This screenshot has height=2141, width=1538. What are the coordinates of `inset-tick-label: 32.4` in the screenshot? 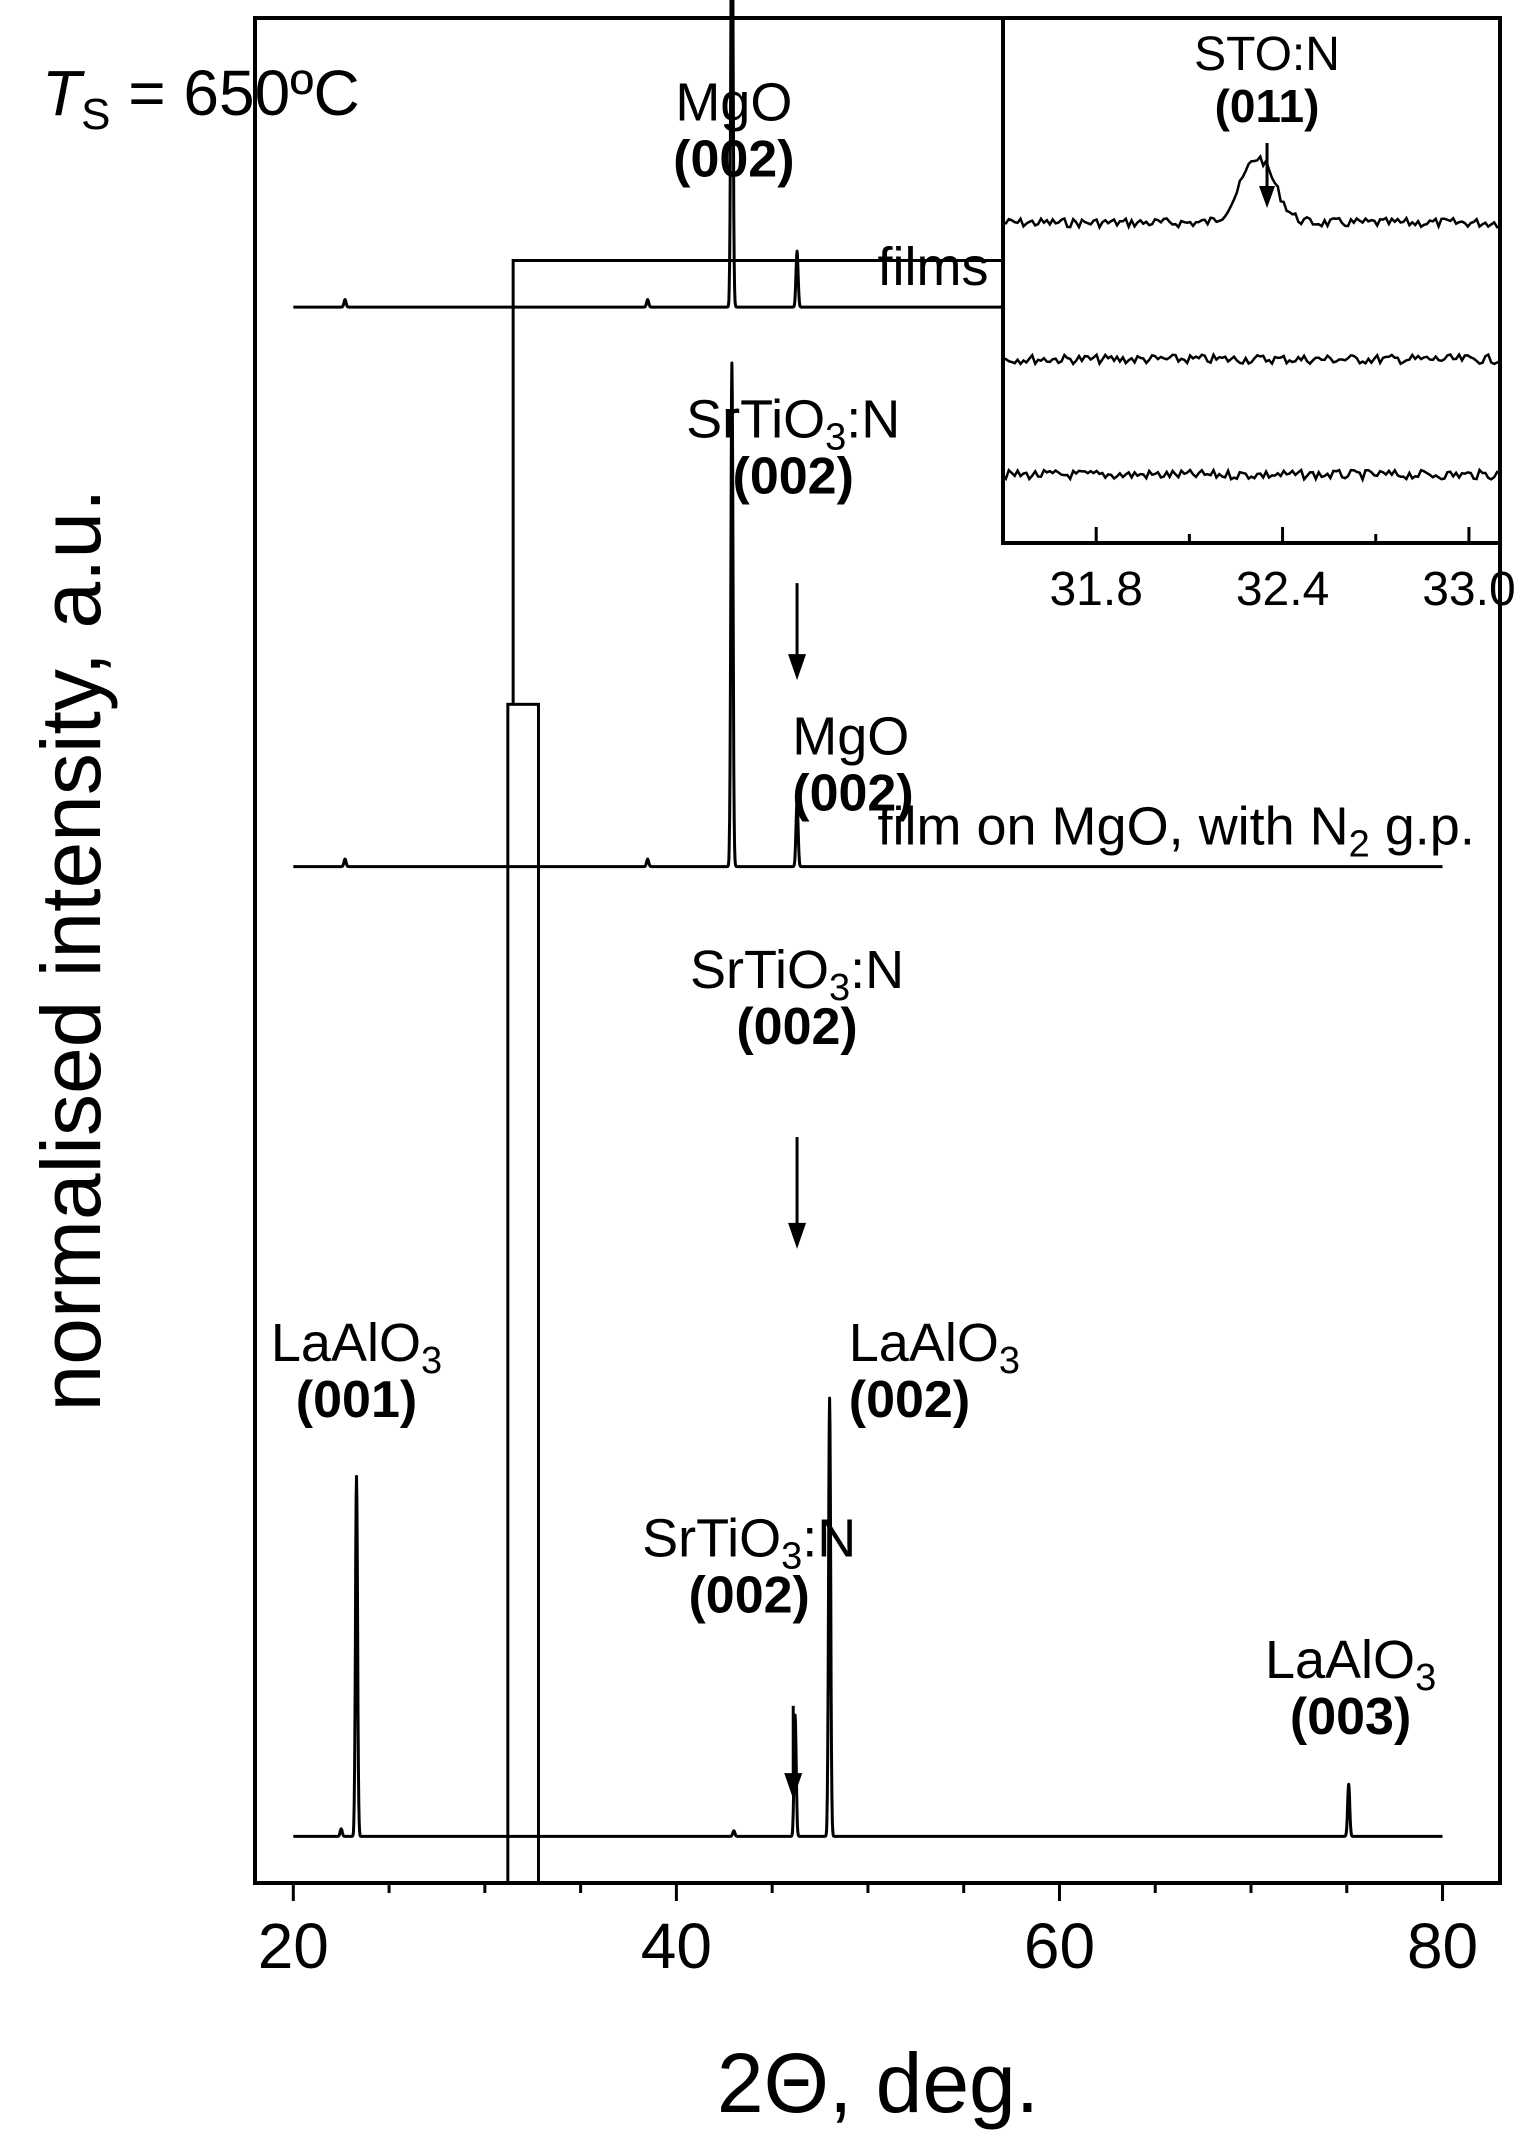 It's located at (1282, 589).